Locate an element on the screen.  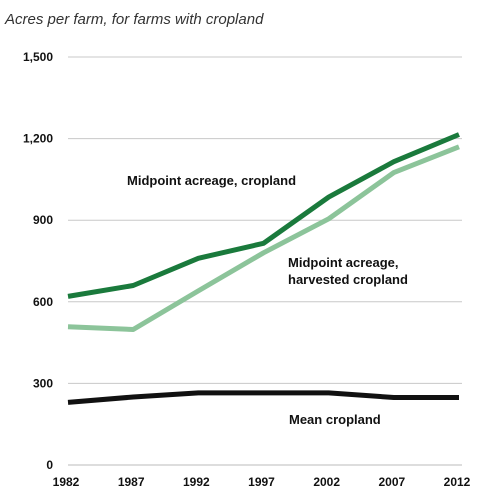
x-tick-label: 1982 is located at coordinates (66, 482).